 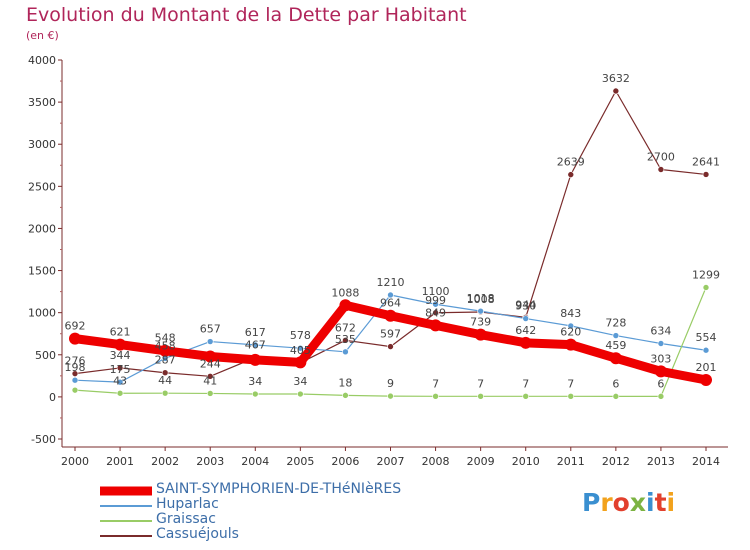 I want to click on data-label: 999, so click(x=435, y=300).